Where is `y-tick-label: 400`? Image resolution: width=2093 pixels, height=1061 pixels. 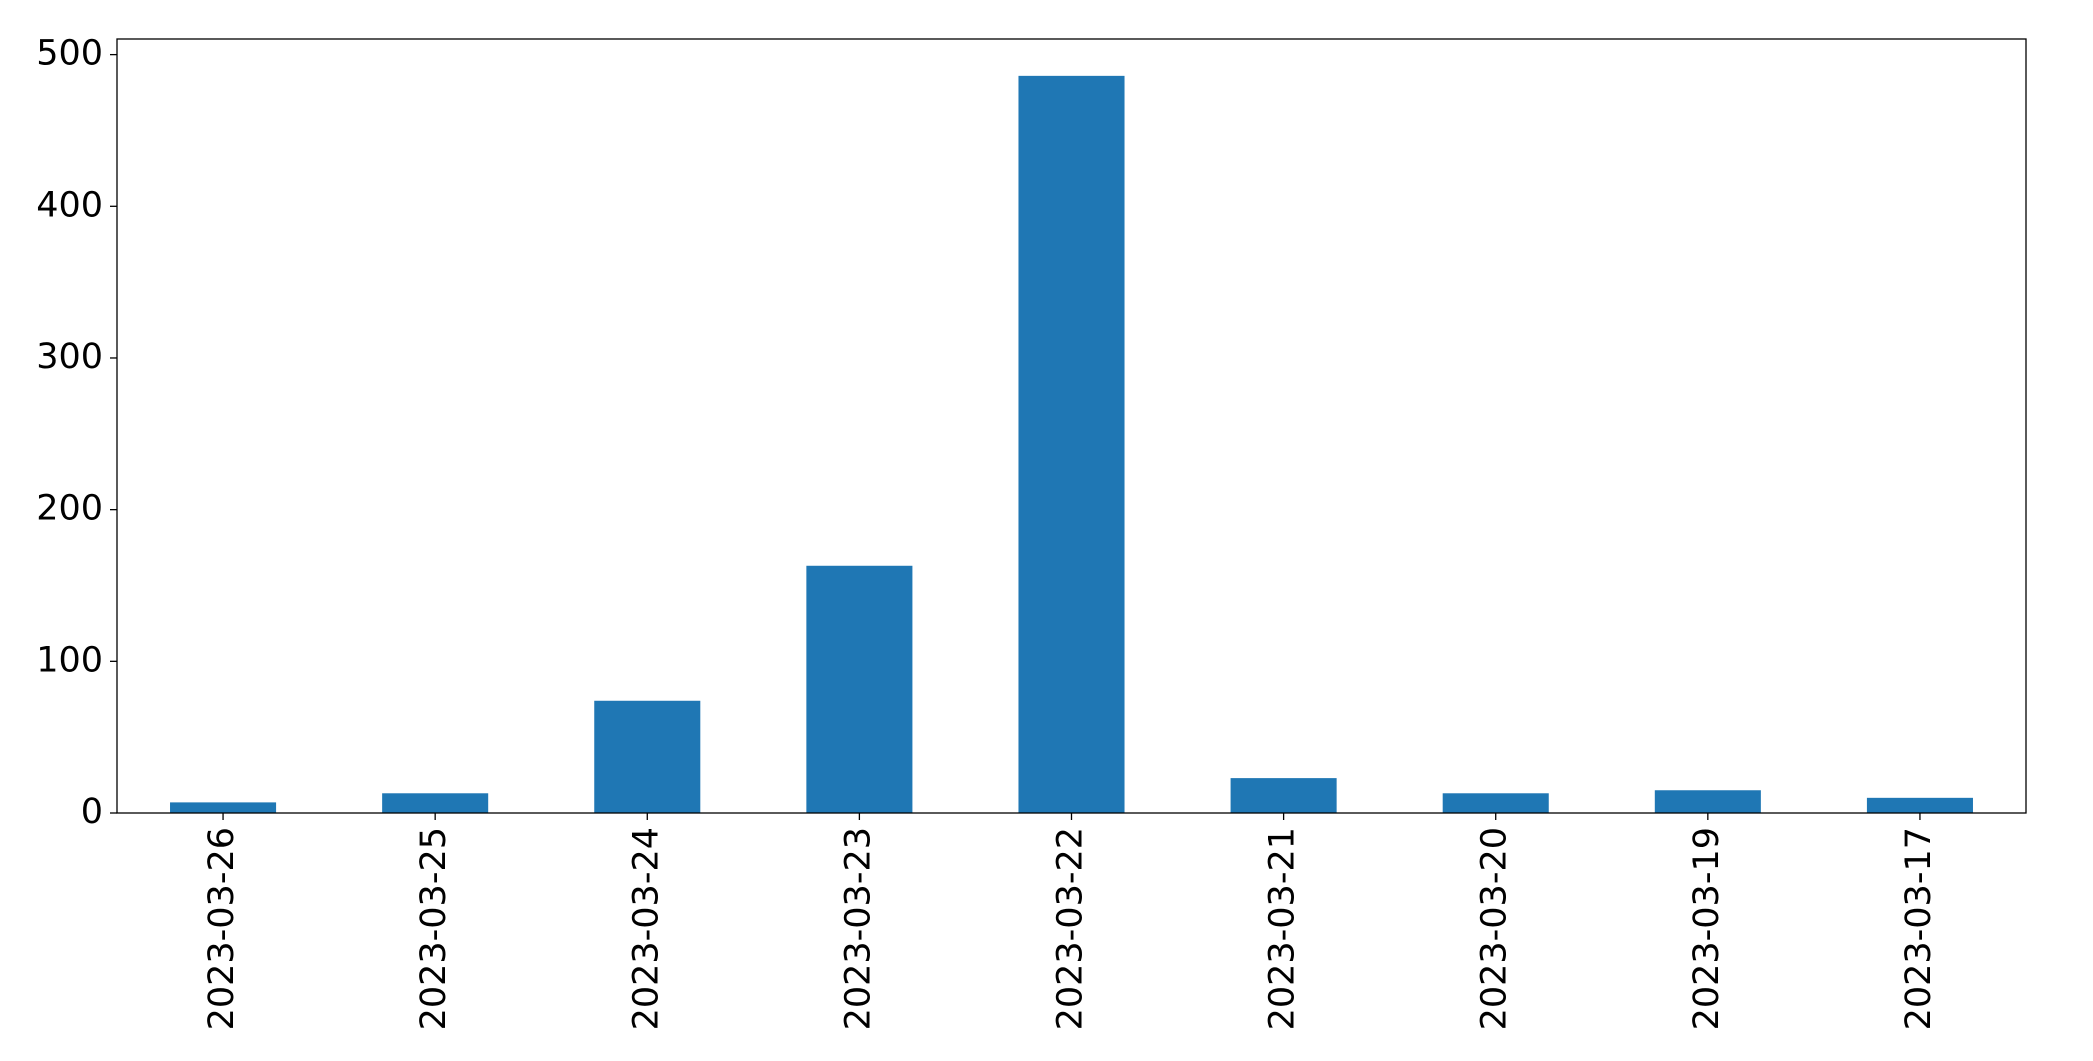 y-tick-label: 400 is located at coordinates (69, 205).